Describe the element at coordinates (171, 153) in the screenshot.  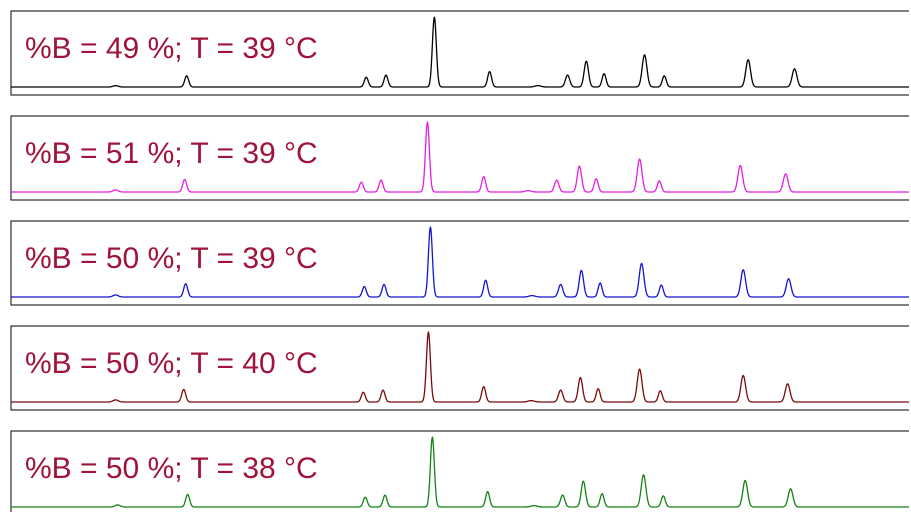
I see `panel-label: %B = 51 %; T = 39 °C` at that location.